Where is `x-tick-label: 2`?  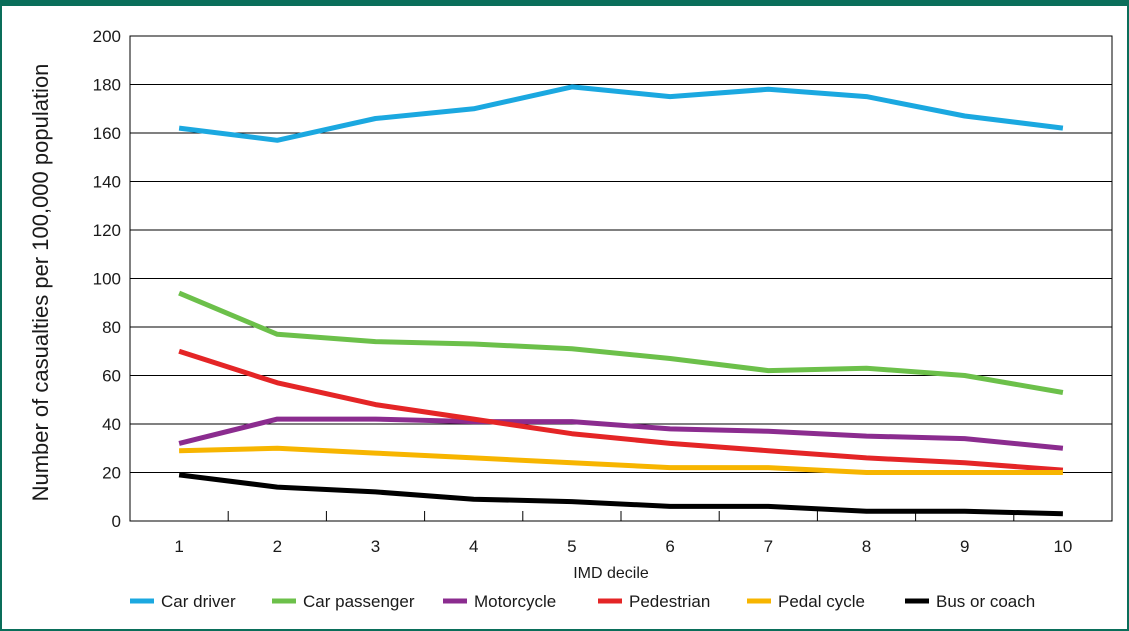
x-tick-label: 2 is located at coordinates (277, 546).